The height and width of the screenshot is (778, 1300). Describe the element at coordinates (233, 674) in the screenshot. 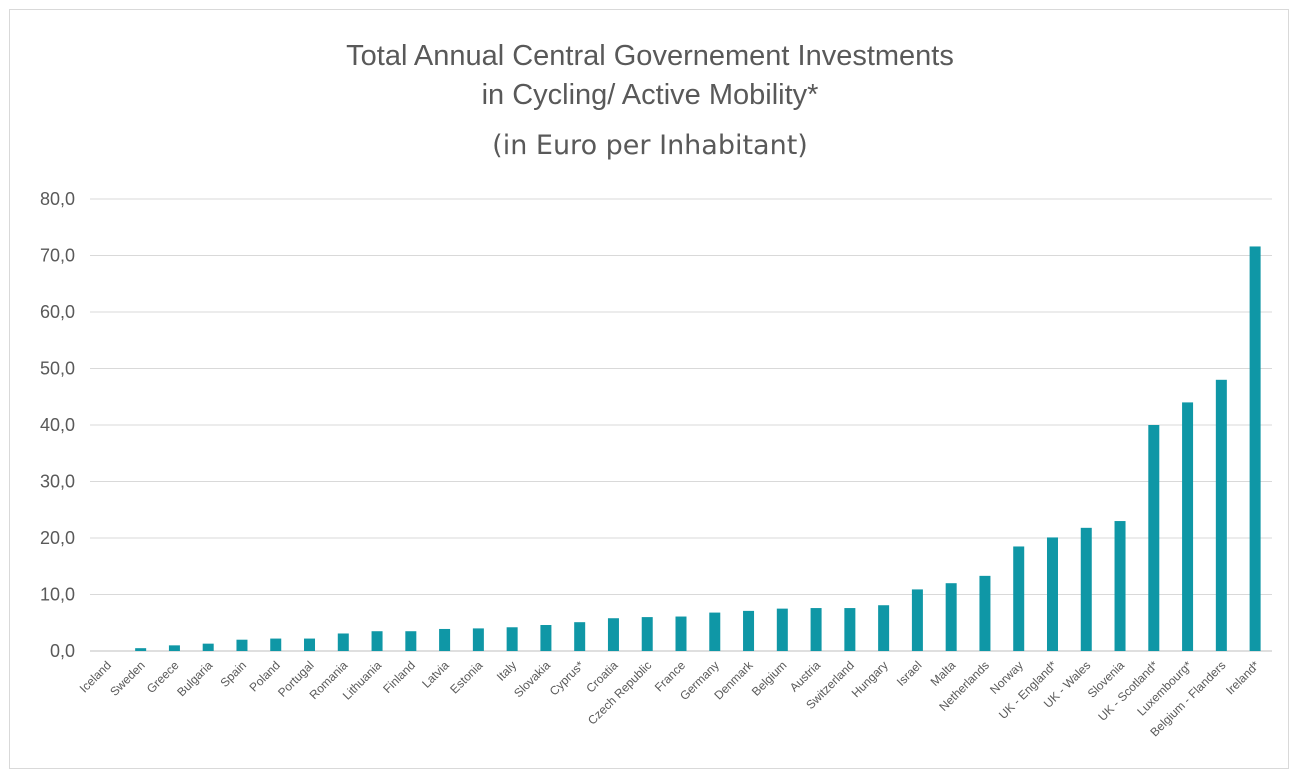

I see `x-tick-label: Spain` at that location.